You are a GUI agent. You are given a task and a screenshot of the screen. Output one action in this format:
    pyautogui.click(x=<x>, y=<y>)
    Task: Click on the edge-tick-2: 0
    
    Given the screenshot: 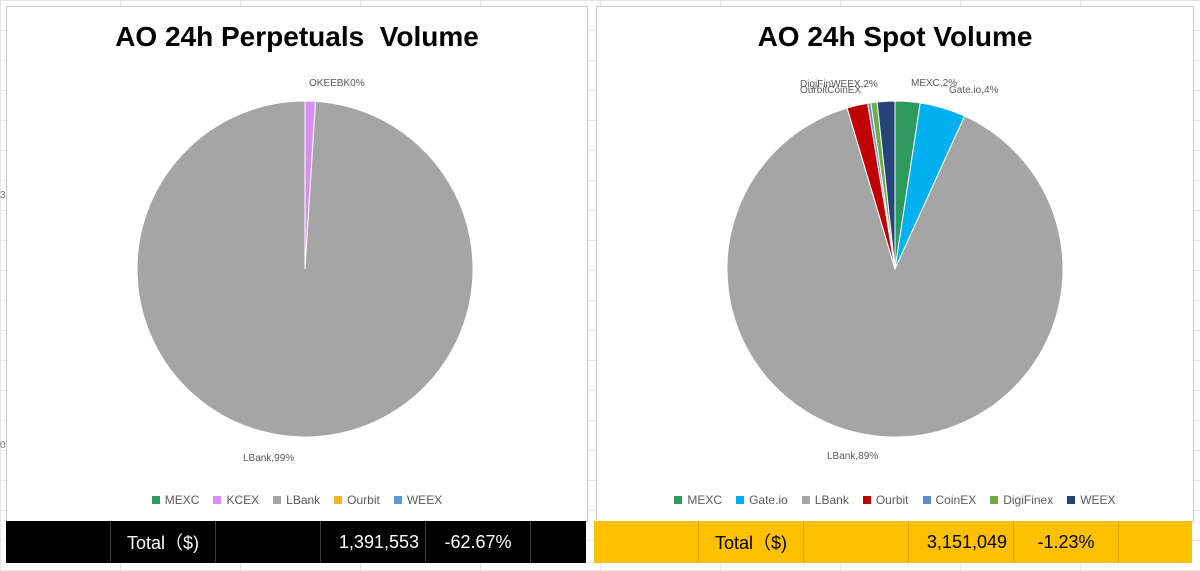 What is the action you would take?
    pyautogui.click(x=3, y=445)
    